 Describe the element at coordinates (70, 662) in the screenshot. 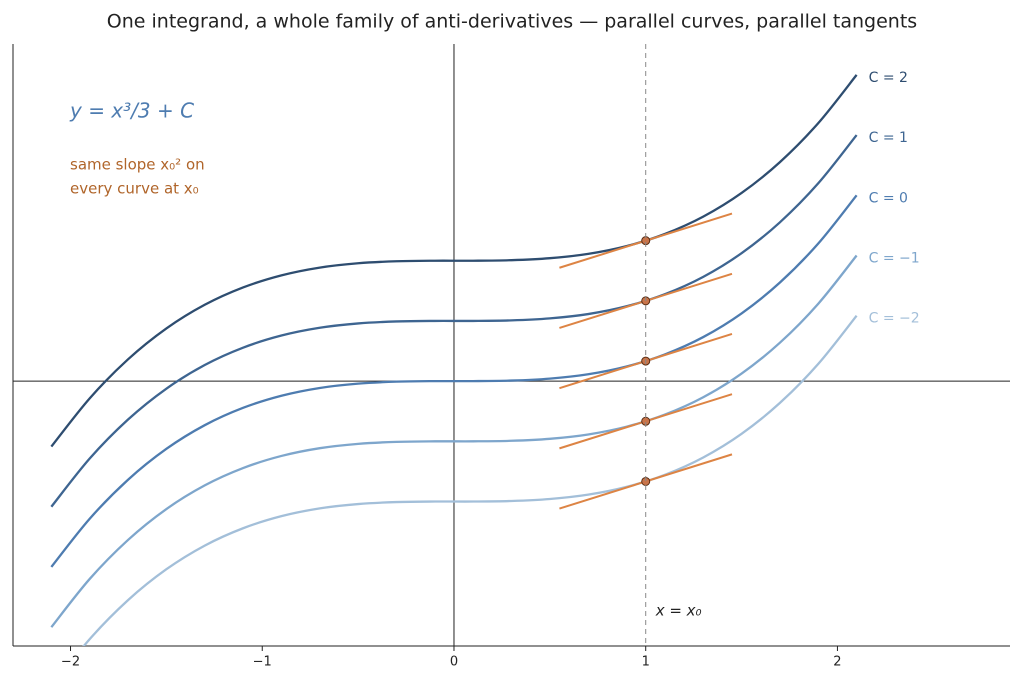

I see `x-tick-label: −2` at that location.